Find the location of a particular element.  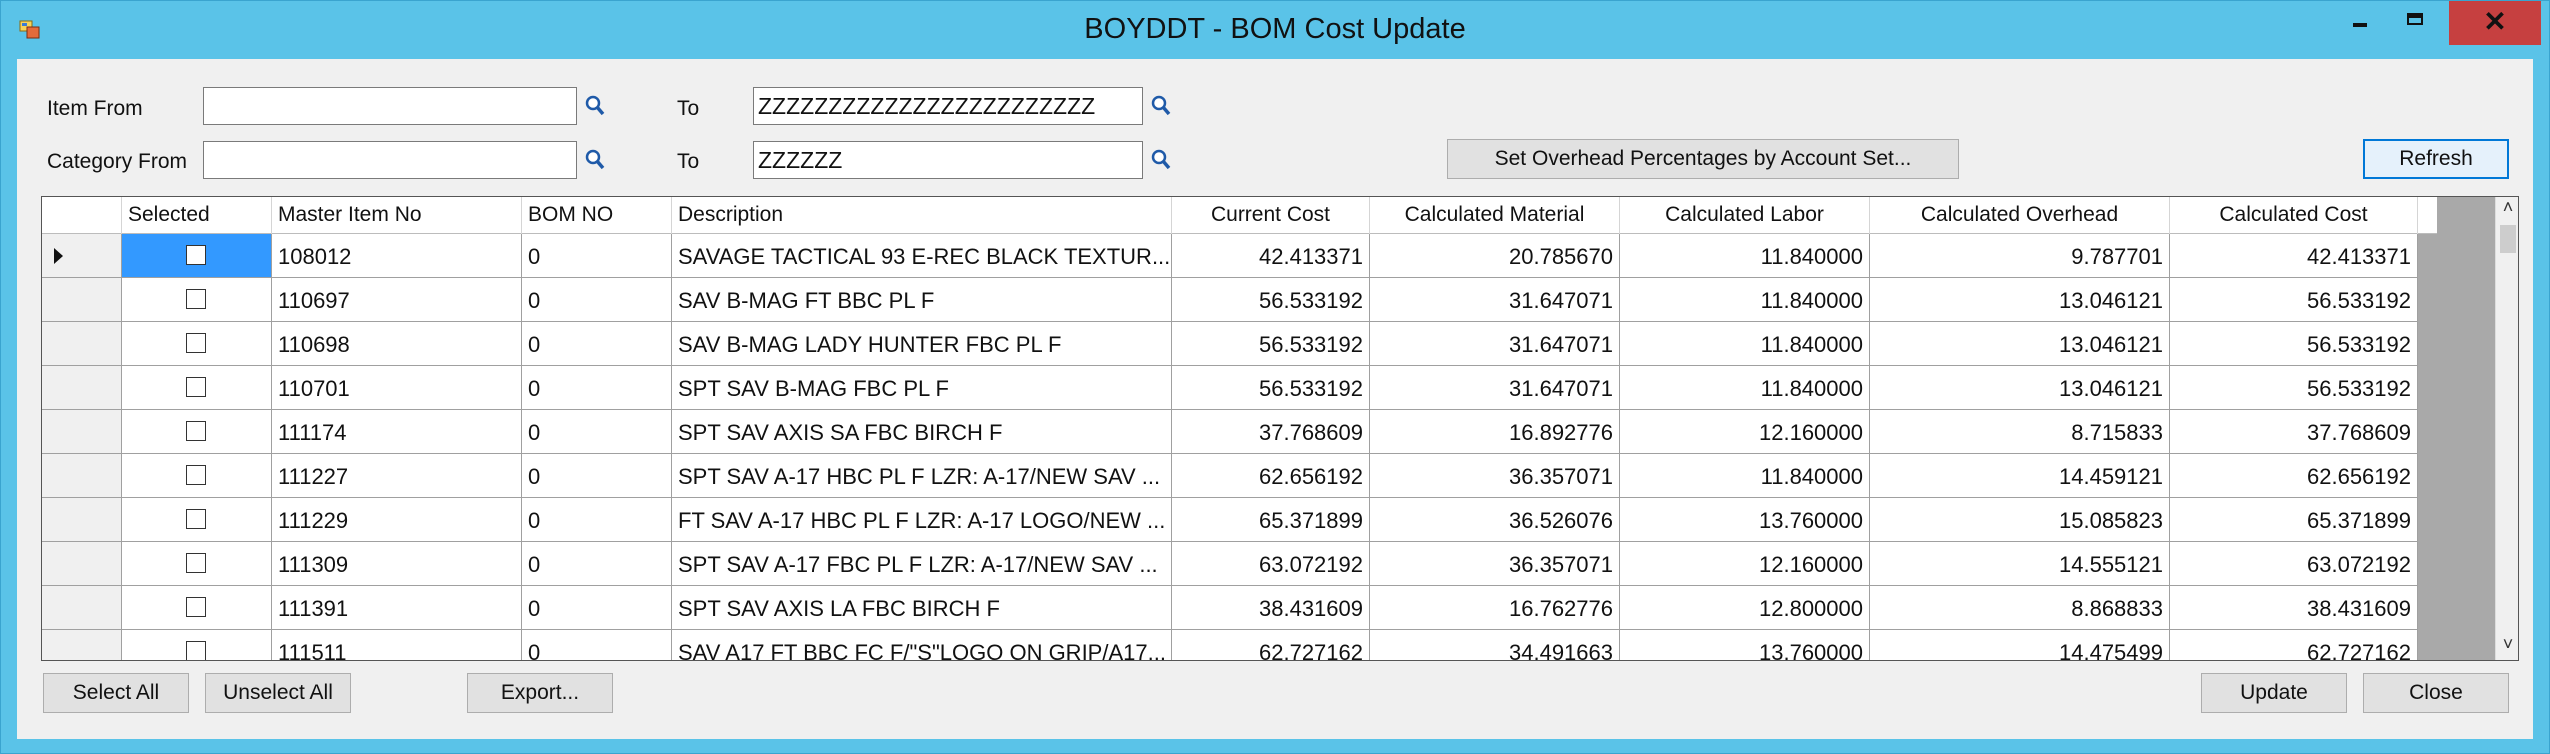

item-from-search-icon is located at coordinates (595, 106).